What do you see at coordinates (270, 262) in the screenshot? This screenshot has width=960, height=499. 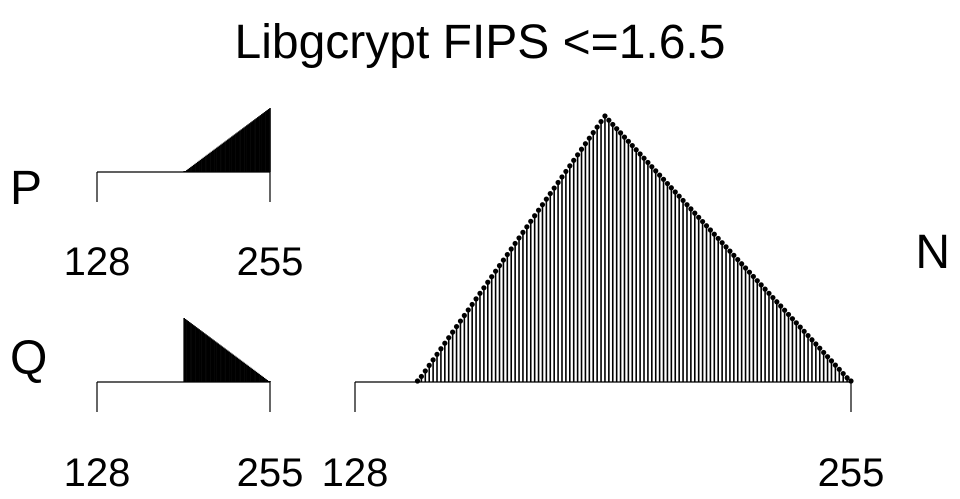 I see `x-tick-label: 255` at bounding box center [270, 262].